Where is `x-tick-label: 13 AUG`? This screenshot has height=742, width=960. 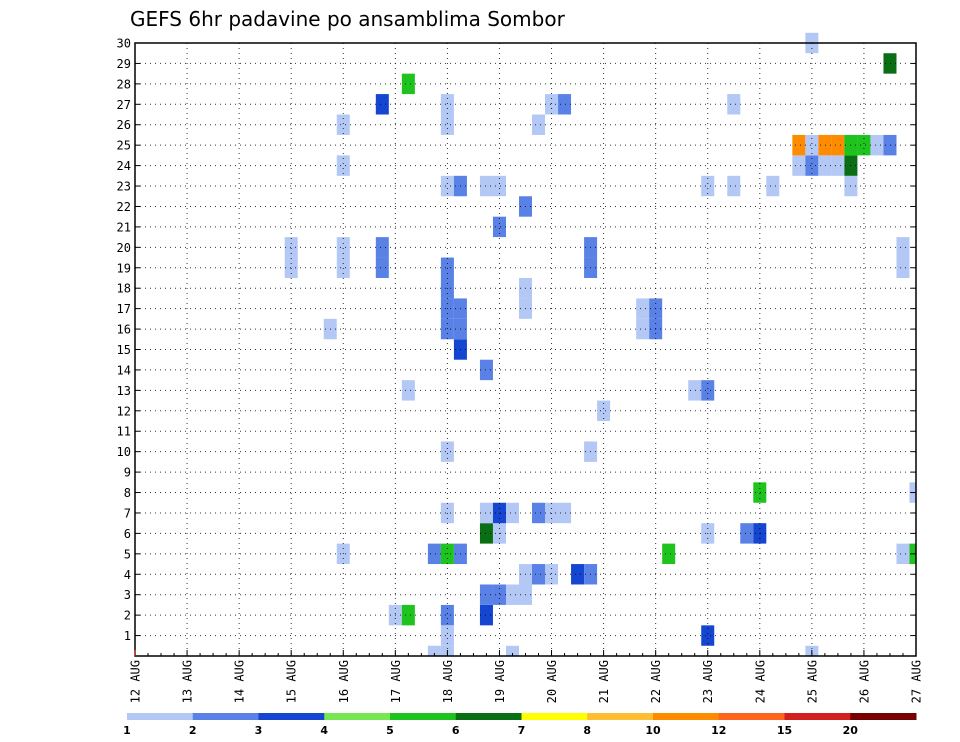 x-tick-label: 13 AUG is located at coordinates (188, 681).